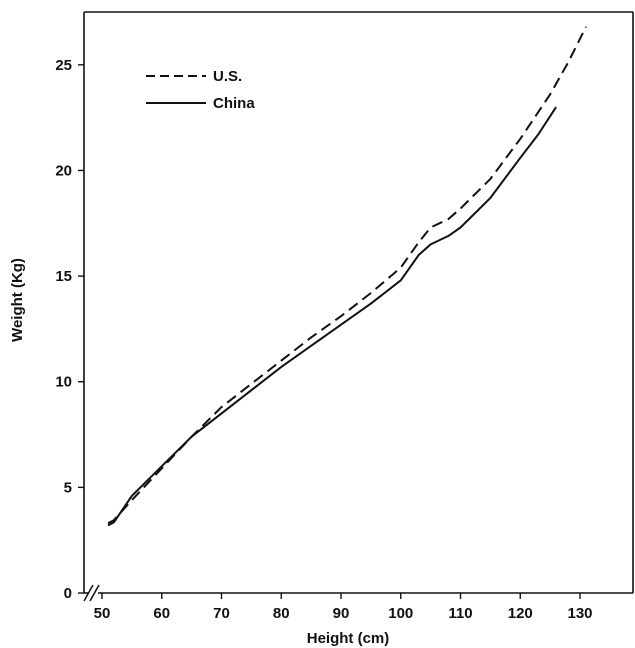 This screenshot has height=648, width=635. I want to click on legend-label: China, so click(234, 103).